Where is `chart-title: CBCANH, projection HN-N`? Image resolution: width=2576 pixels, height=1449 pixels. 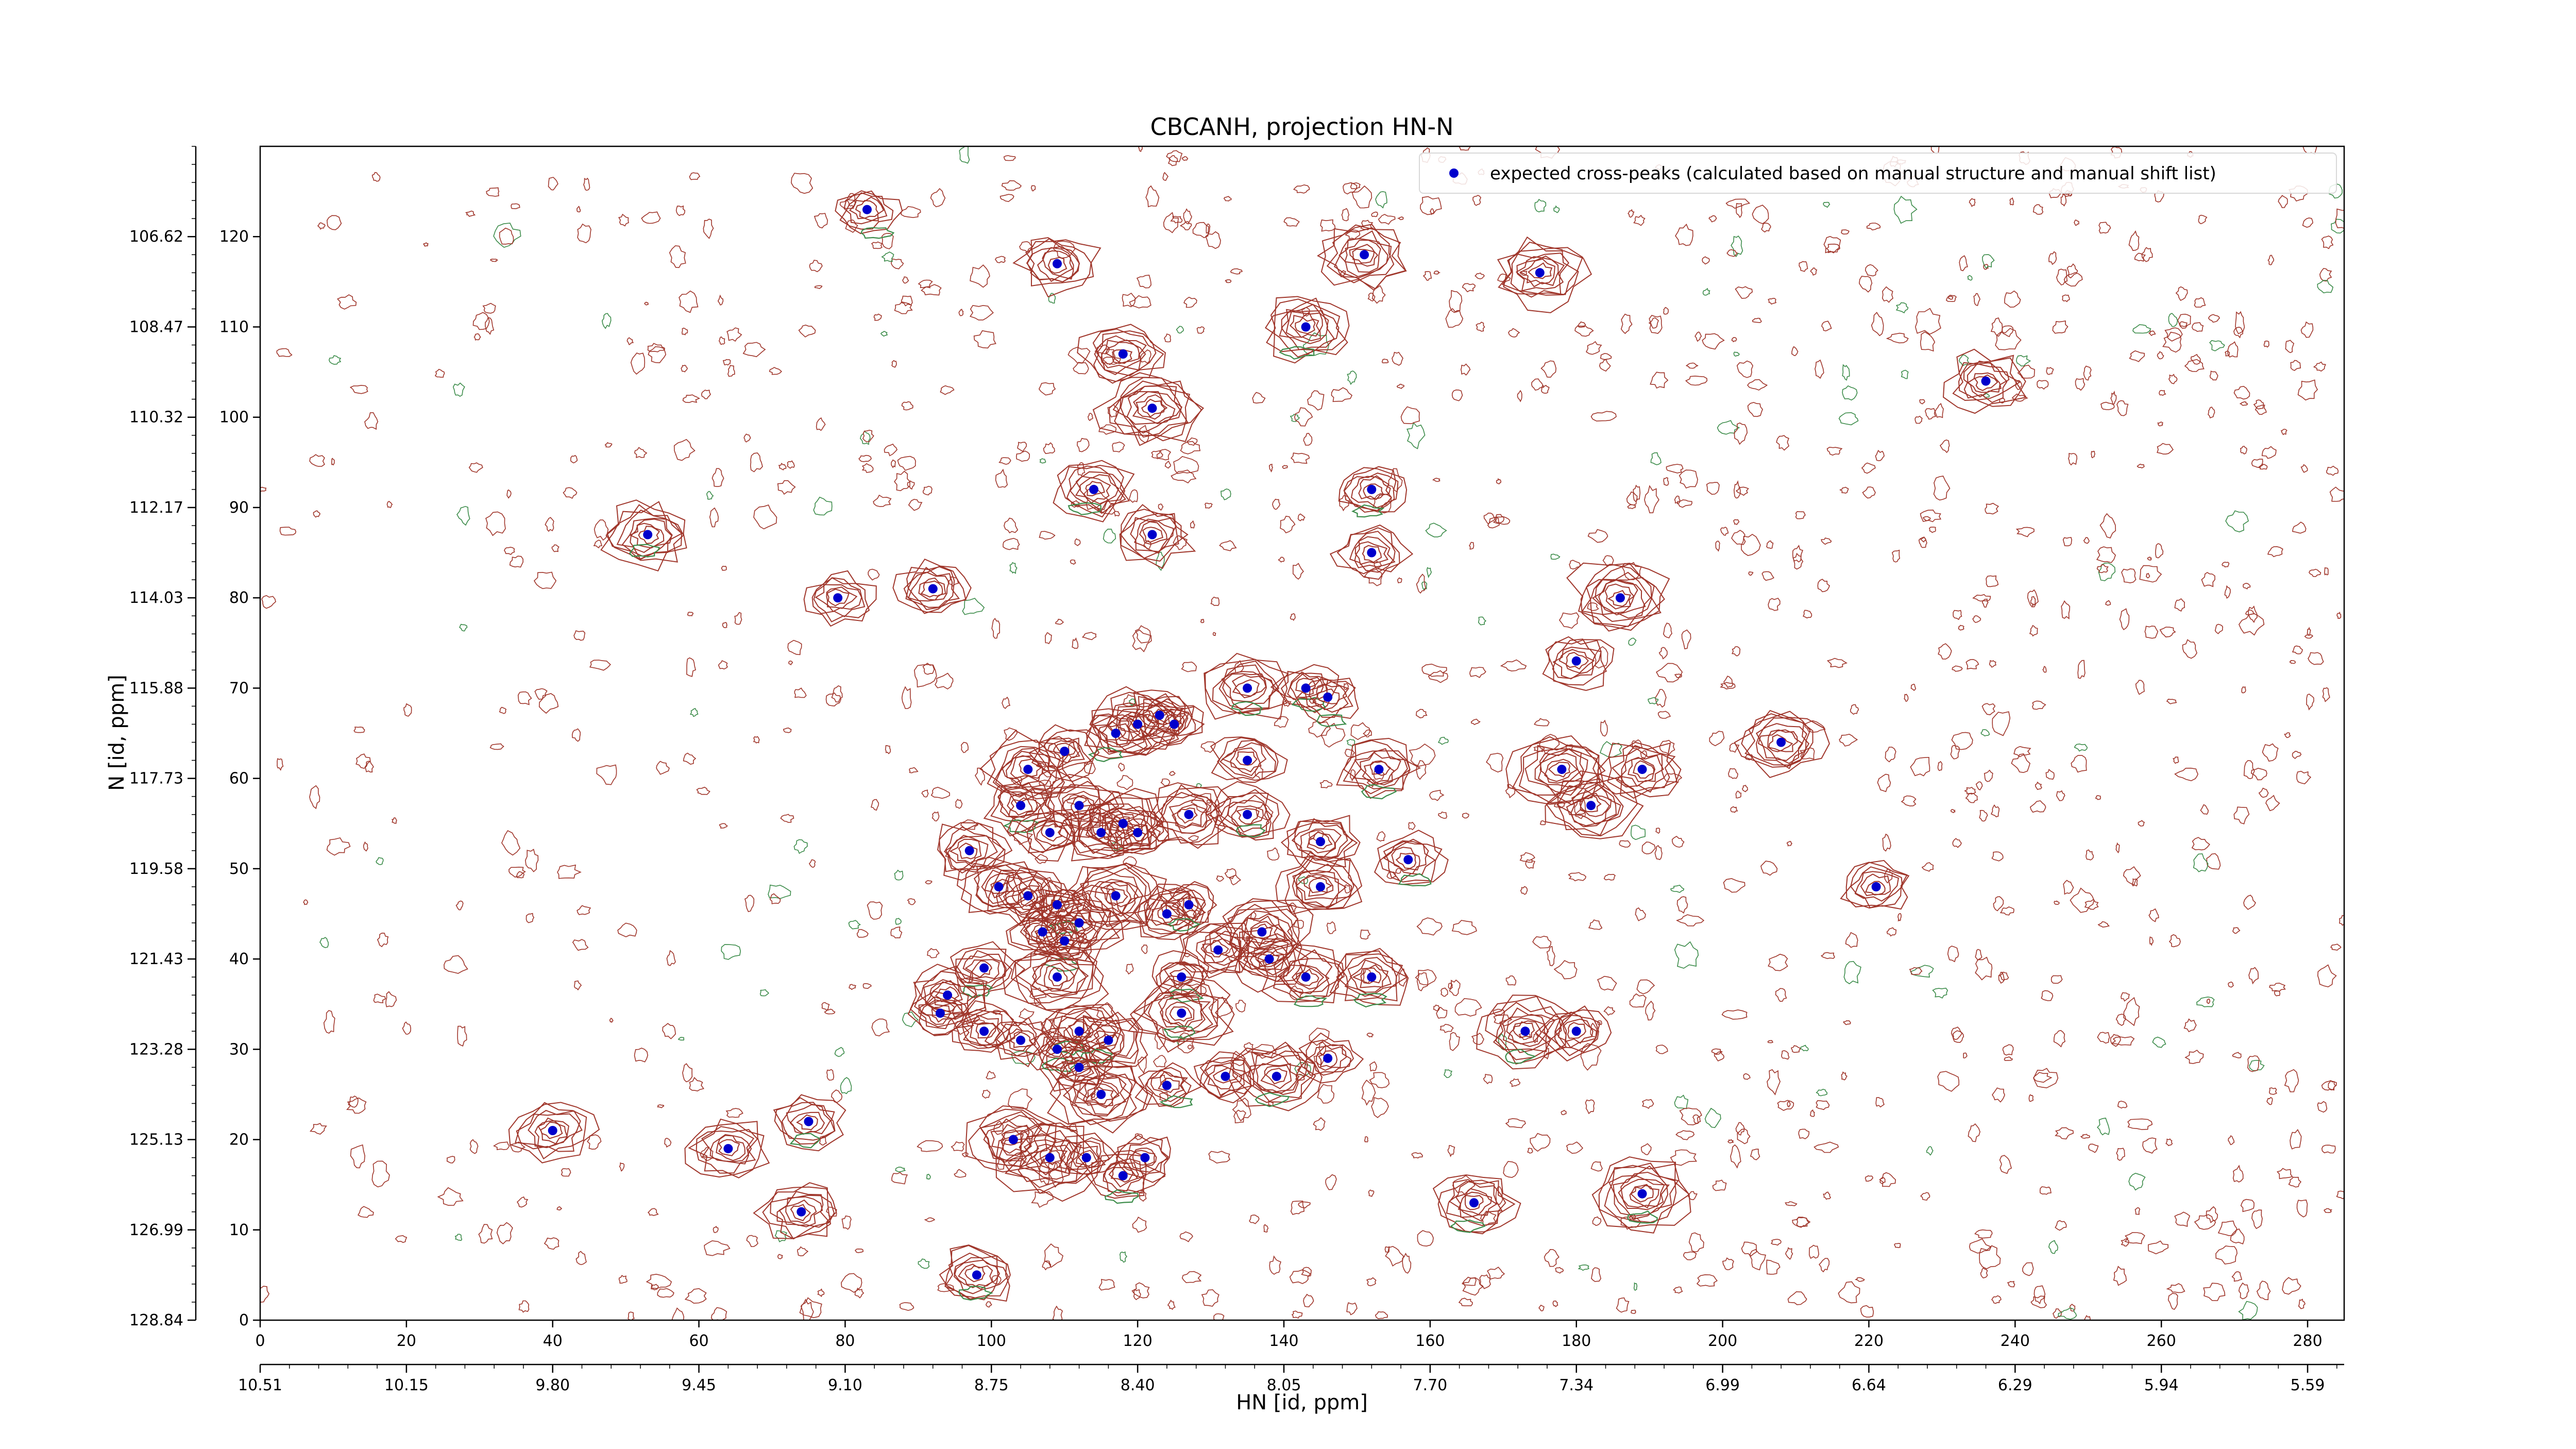 chart-title: CBCANH, projection HN-N is located at coordinates (1301, 127).